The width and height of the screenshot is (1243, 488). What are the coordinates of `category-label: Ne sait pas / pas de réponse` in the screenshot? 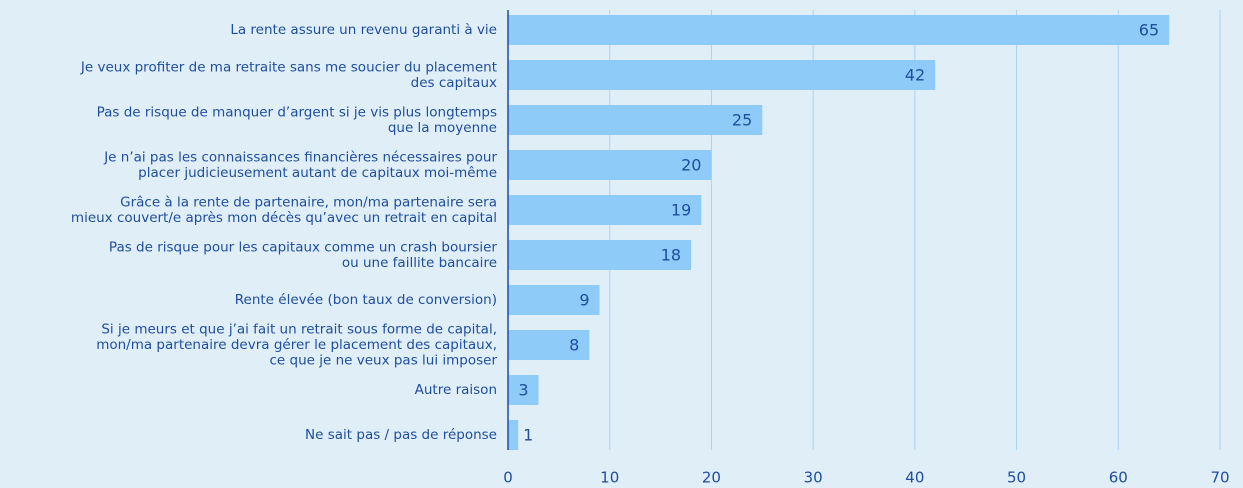 It's located at (401, 435).